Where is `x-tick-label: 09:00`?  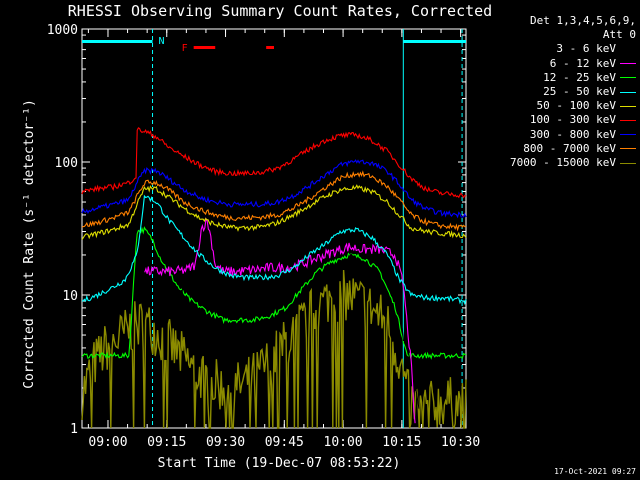 x-tick-label: 09:00 is located at coordinates (107, 442).